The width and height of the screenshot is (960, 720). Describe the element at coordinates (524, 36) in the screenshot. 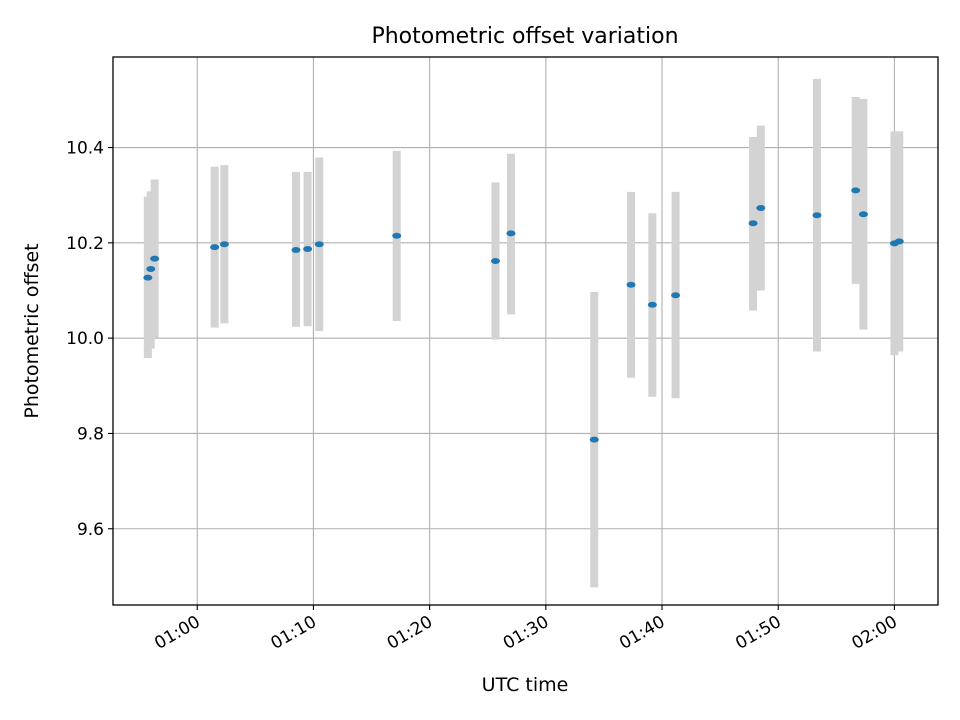

I see `chart-title: Photometric offset variation` at that location.